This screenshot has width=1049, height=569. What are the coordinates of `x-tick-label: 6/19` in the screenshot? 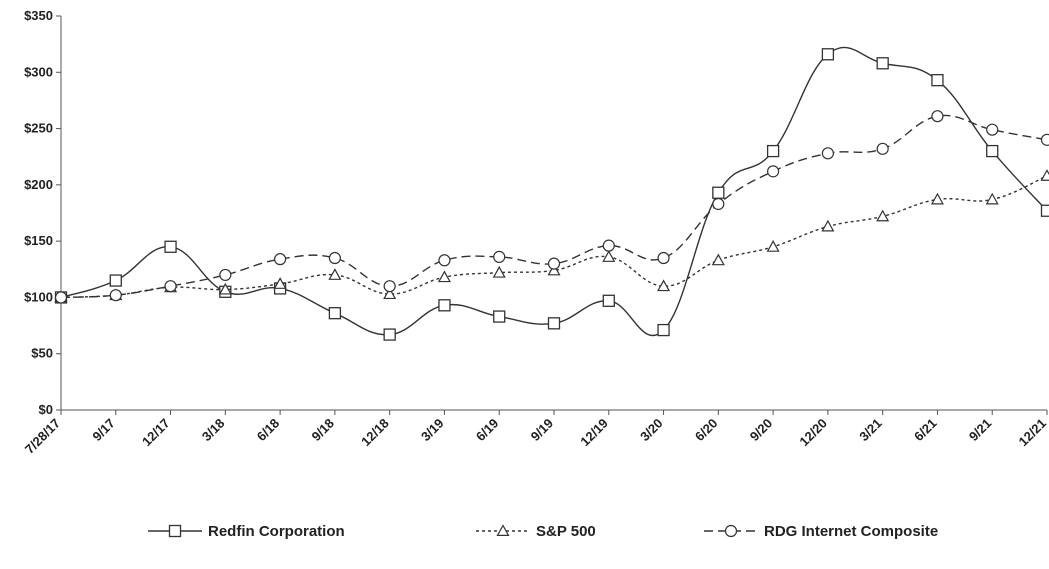 It's located at (487, 430).